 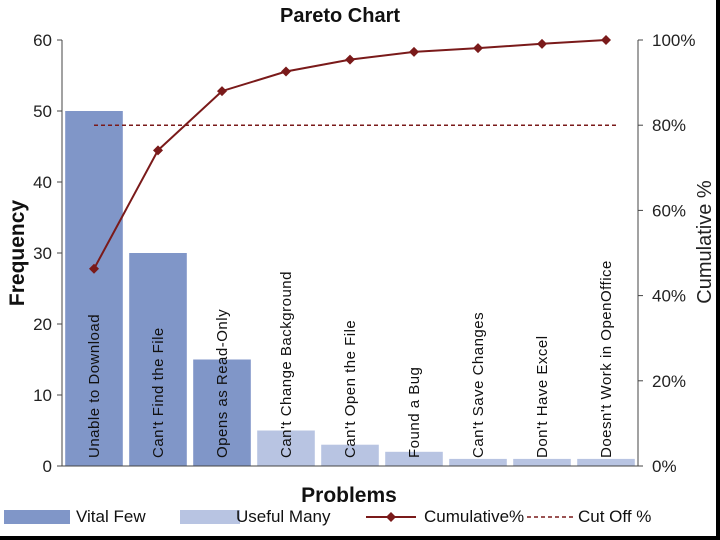 What do you see at coordinates (474, 516) in the screenshot?
I see `legend-label-2: Cumulative%` at bounding box center [474, 516].